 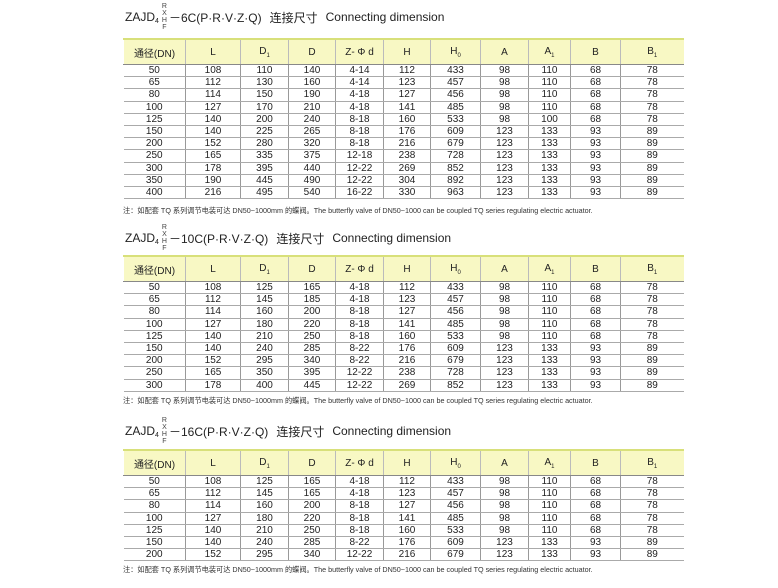 What do you see at coordinates (312, 385) in the screenshot?
I see `table-cell: 445` at bounding box center [312, 385].